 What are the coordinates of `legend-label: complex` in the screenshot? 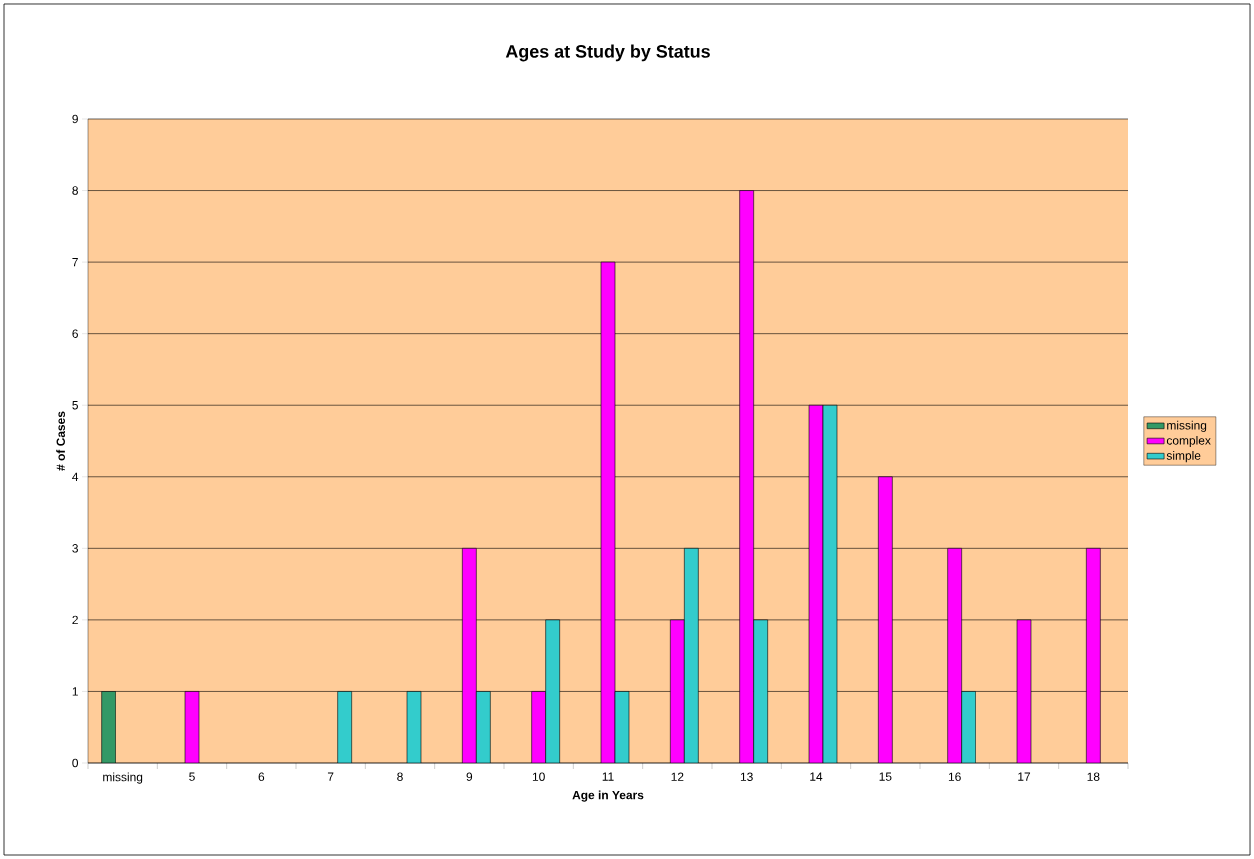 It's located at (1188, 441).